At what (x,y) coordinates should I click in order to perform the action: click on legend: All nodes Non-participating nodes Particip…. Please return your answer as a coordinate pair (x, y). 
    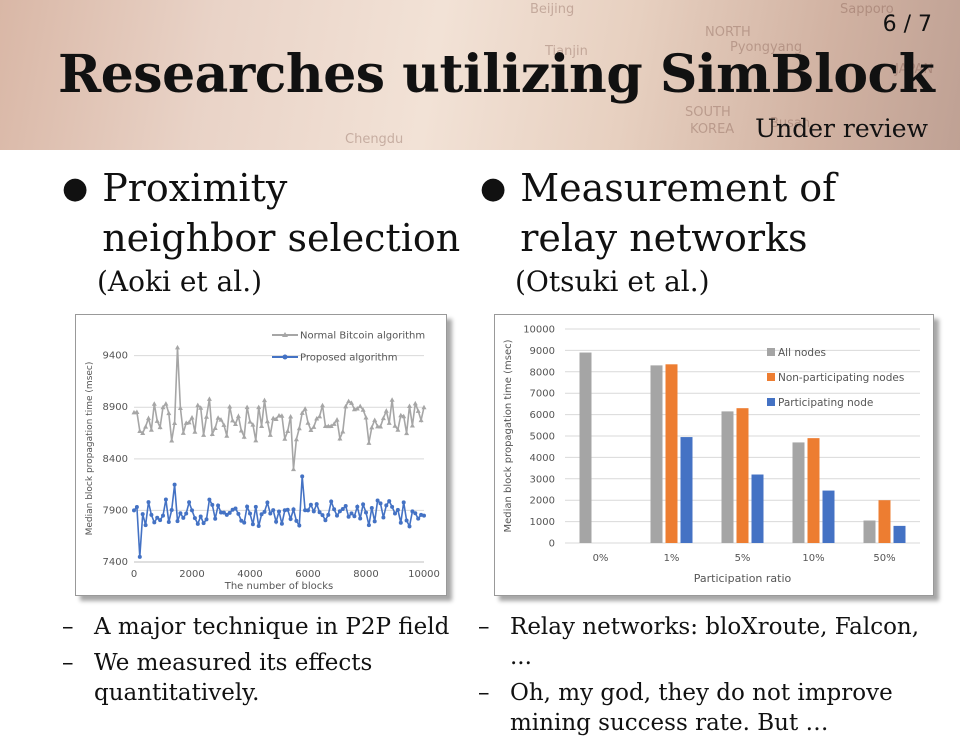
    Looking at the image, I should click on (835, 378).